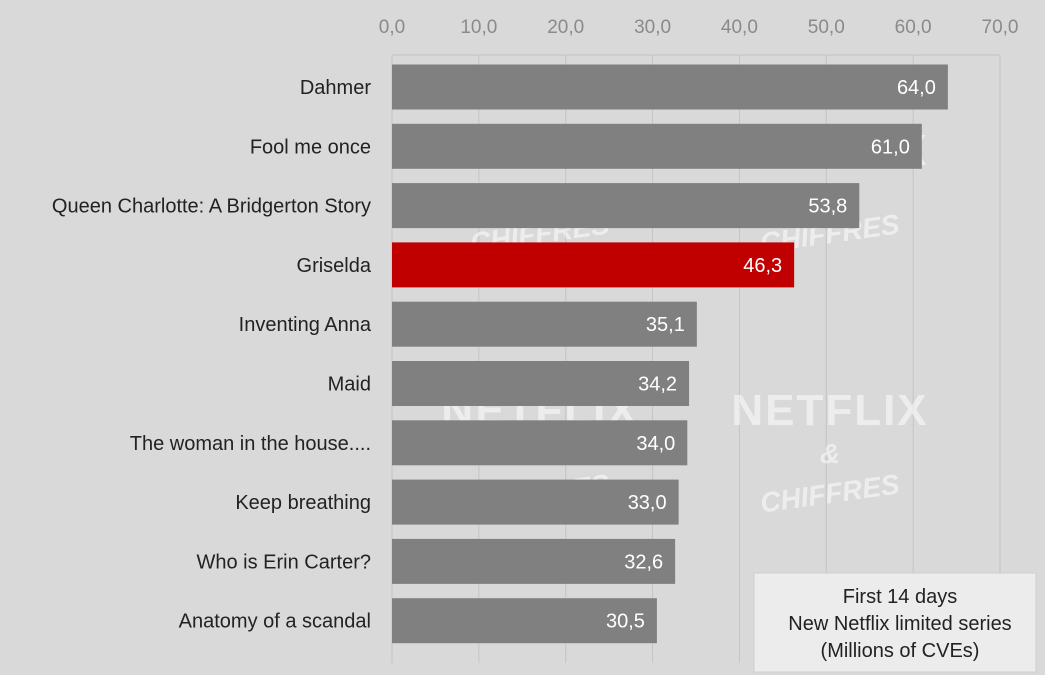 Image resolution: width=1045 pixels, height=675 pixels. I want to click on x-axis-ticks: 0,0 10,0 20,0 30,0 40,0 50,0 60,0 70,0, so click(699, 36).